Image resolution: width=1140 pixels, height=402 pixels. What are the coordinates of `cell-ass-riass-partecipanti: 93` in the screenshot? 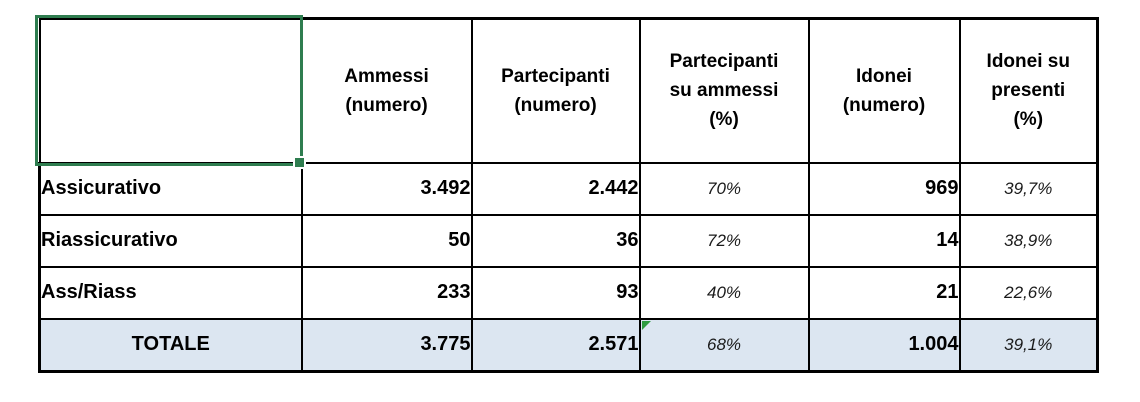 It's located at (555, 292).